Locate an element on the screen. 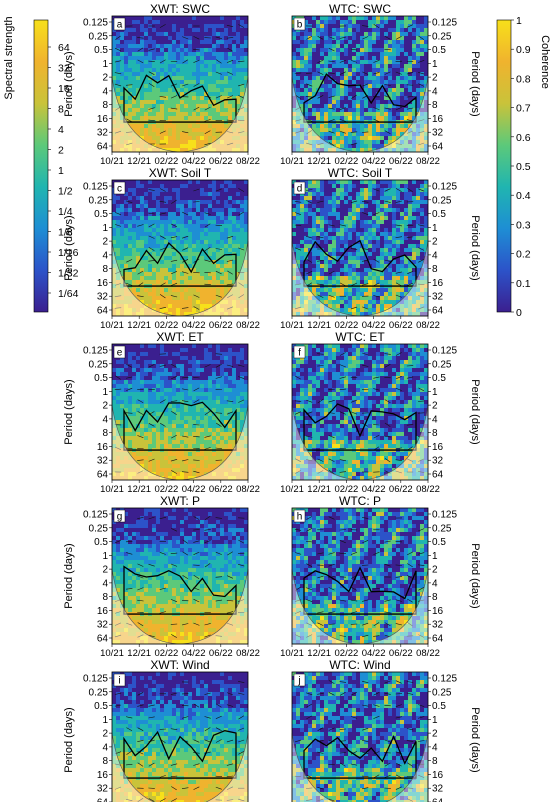 The image size is (550, 802). colorbar-tick-label: 2 is located at coordinates (61, 151).